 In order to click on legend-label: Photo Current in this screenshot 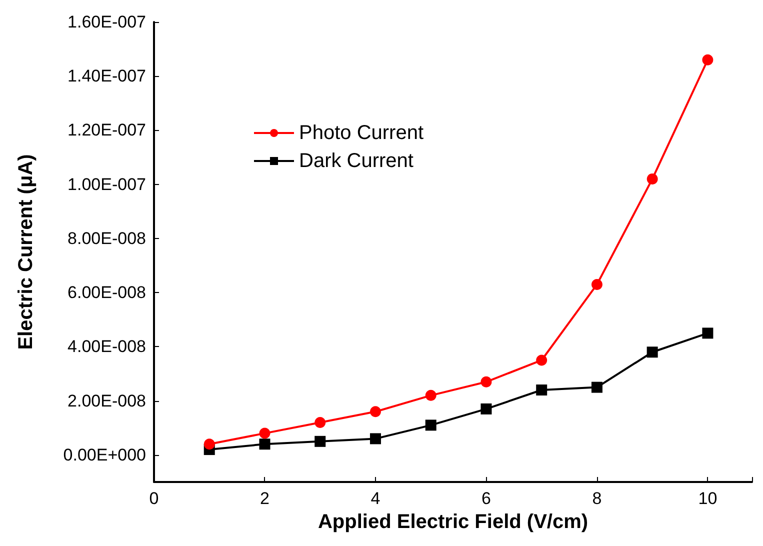, I will do `click(361, 133)`.